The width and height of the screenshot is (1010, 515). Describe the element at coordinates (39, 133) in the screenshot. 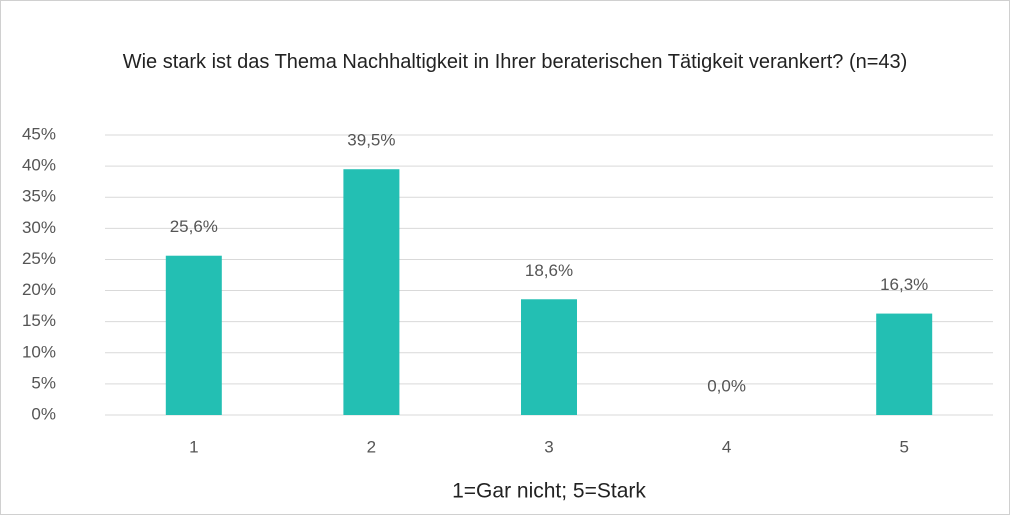

I see `y-tick-label: 45%` at that location.